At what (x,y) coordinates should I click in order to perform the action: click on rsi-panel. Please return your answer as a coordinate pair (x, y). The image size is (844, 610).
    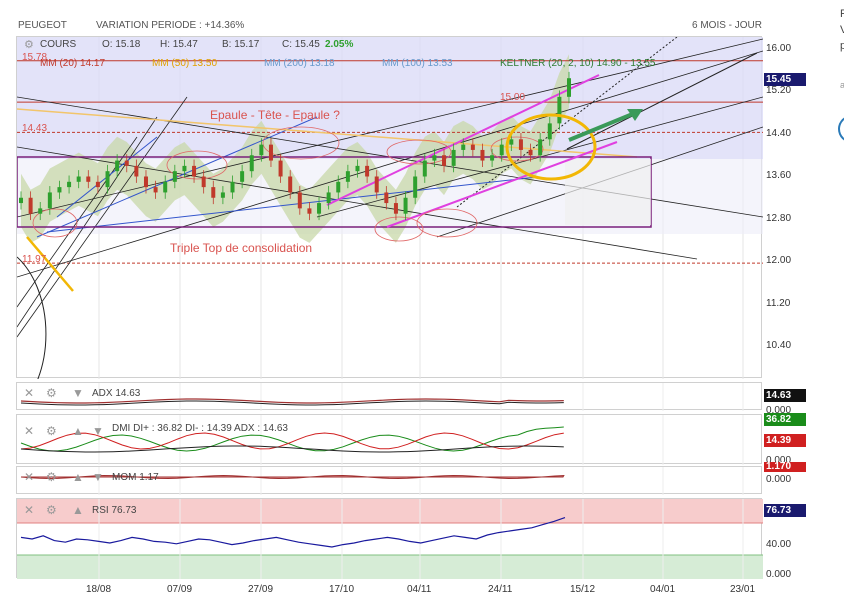
    Looking at the image, I should click on (389, 538).